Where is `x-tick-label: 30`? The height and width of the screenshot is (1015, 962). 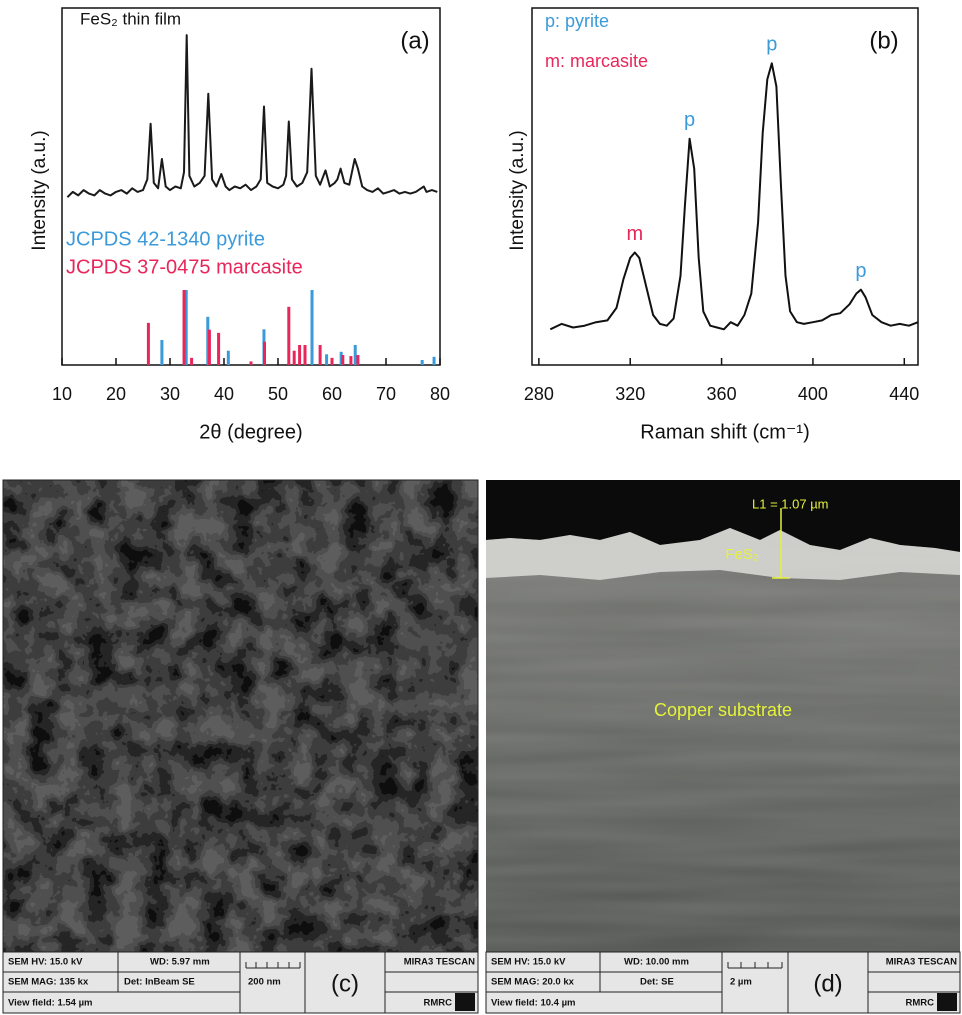 x-tick-label: 30 is located at coordinates (170, 394).